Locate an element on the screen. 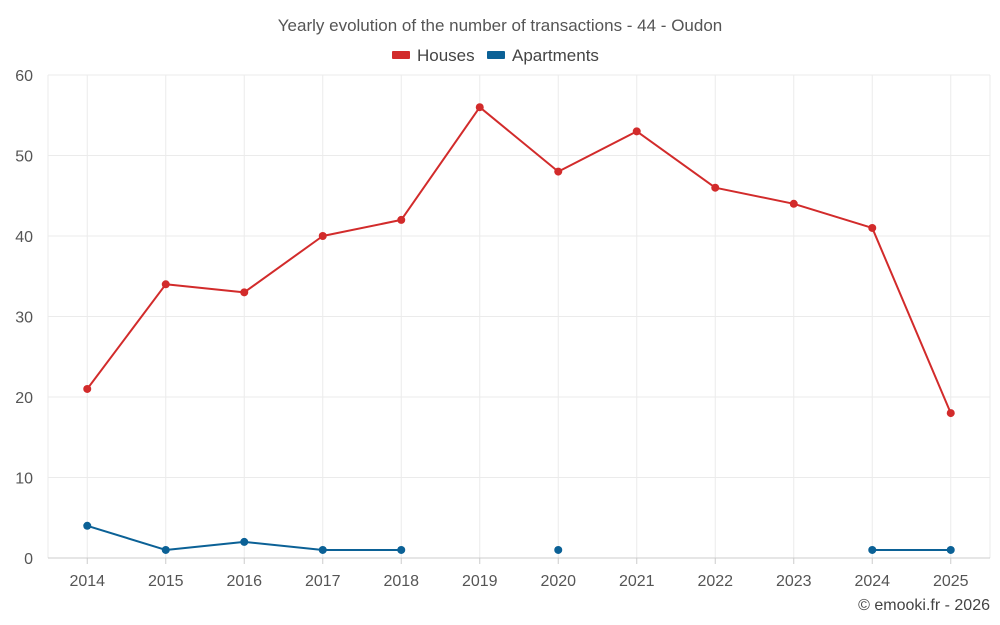  x-tick-label: 2015 is located at coordinates (166, 581).